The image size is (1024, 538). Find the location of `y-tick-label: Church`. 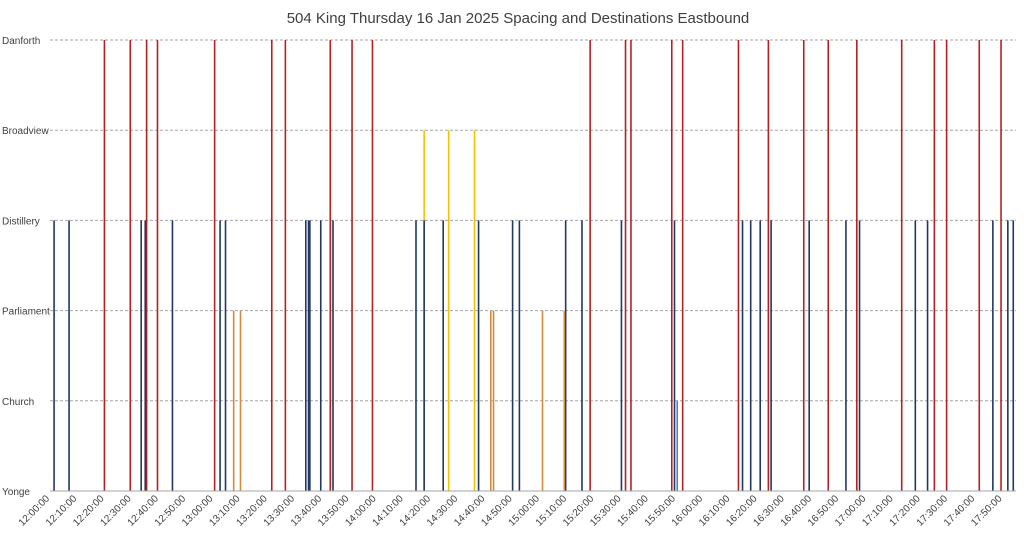

y-tick-label: Church is located at coordinates (18, 402).